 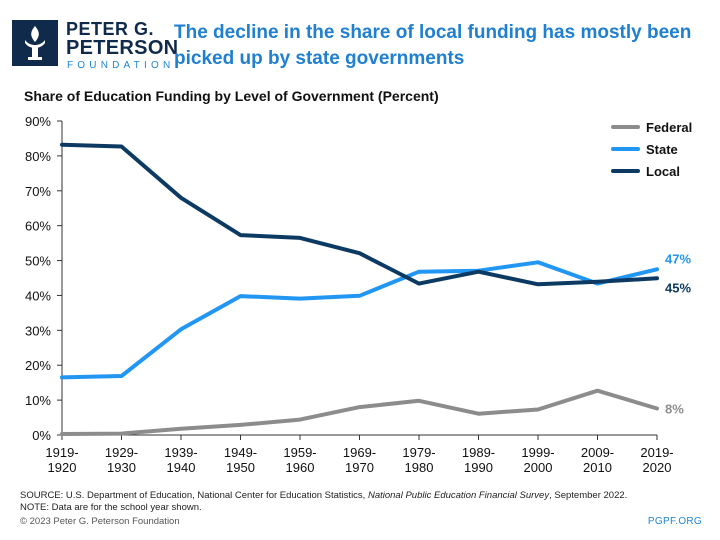 I want to click on logo-text-line2: PETERSON, so click(x=122, y=48).